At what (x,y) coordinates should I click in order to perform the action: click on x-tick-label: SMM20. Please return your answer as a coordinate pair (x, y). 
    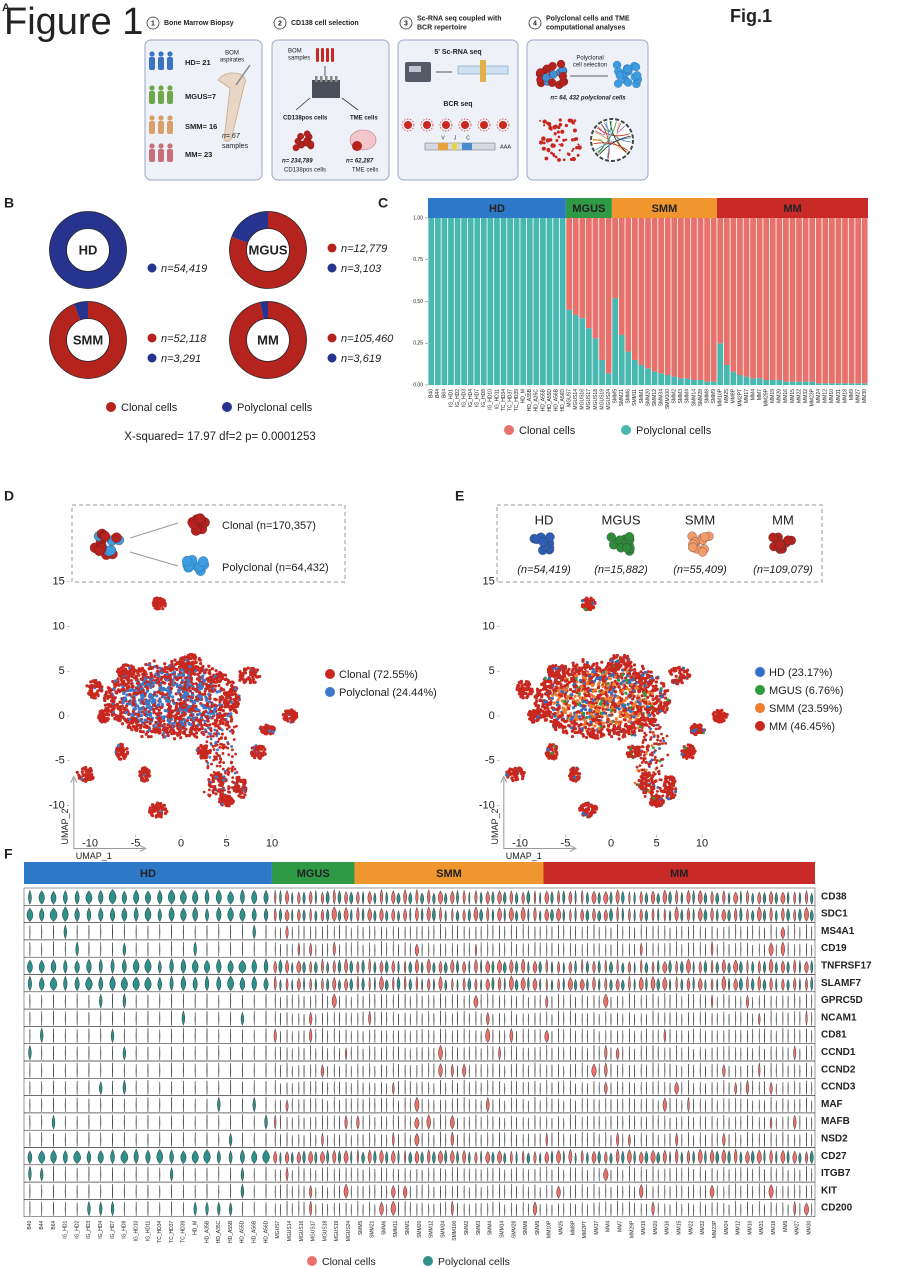
    Looking at the image, I should click on (648, 397).